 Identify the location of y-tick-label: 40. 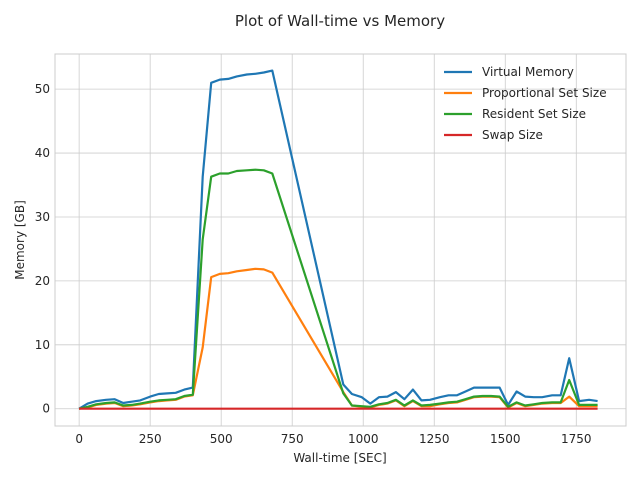
(42, 153).